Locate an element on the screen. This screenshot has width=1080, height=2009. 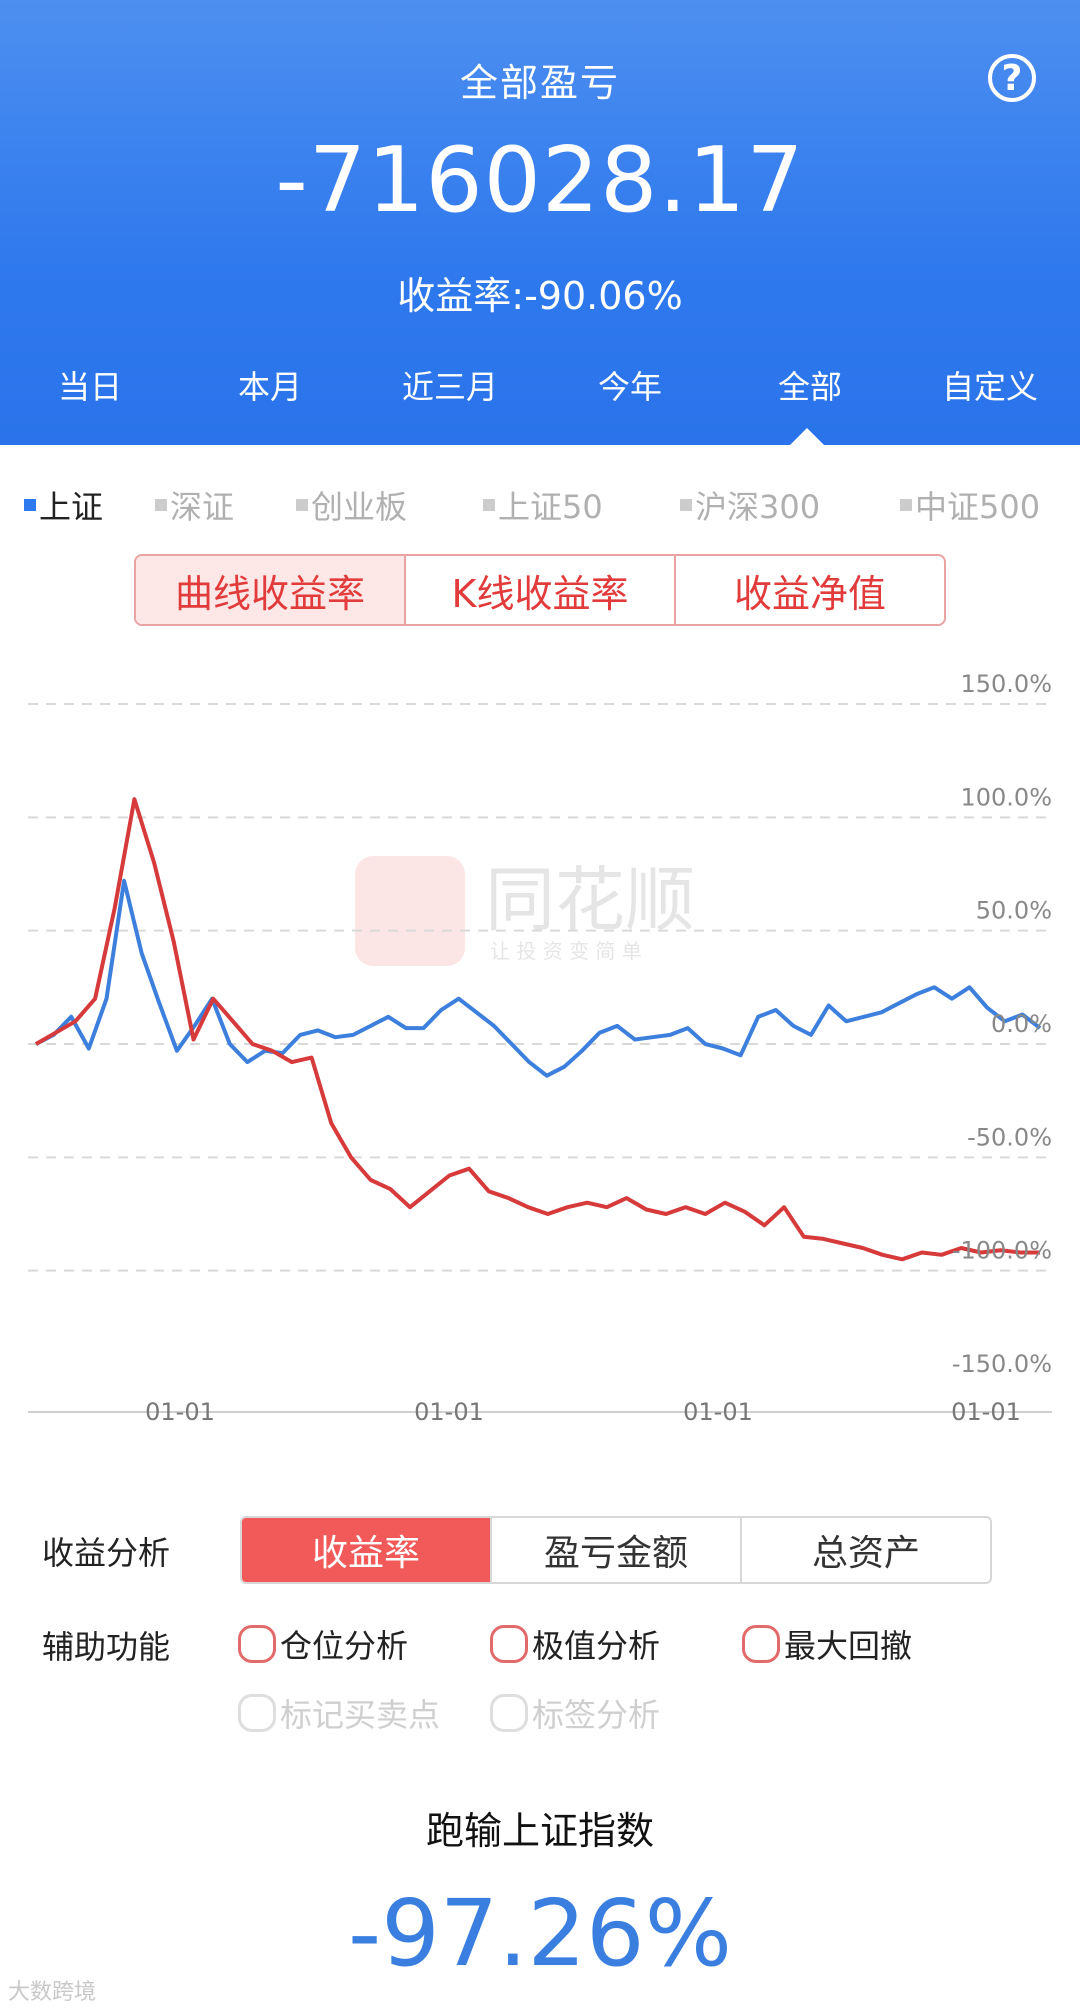
index-chinext: 创业板 is located at coordinates (351, 505).